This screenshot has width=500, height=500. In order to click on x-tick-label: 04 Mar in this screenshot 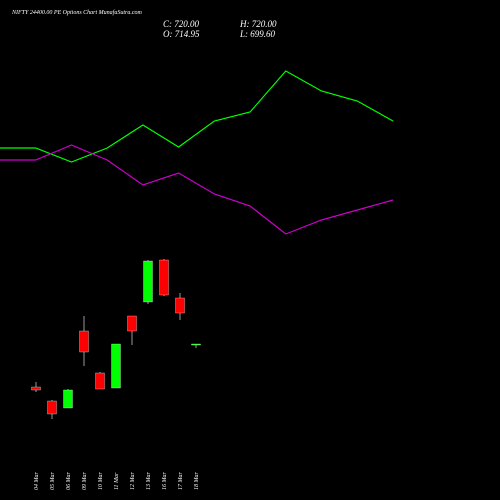, I will do `click(36, 481)`.